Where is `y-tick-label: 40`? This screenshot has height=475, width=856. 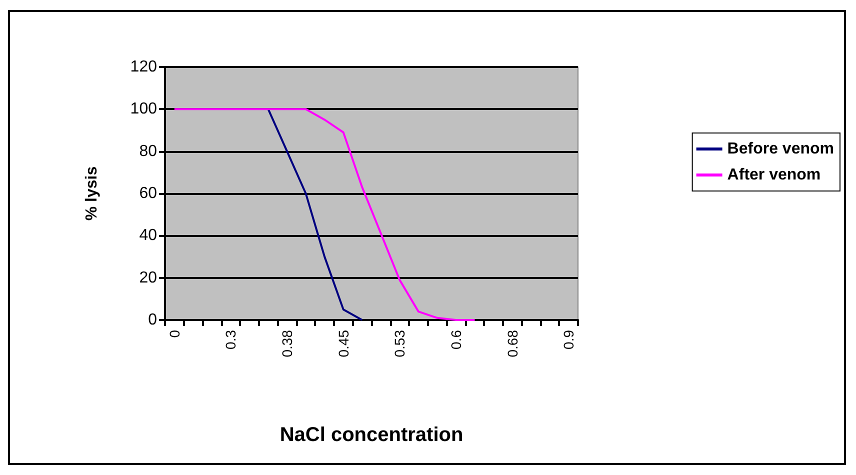 y-tick-label: 40 is located at coordinates (148, 235).